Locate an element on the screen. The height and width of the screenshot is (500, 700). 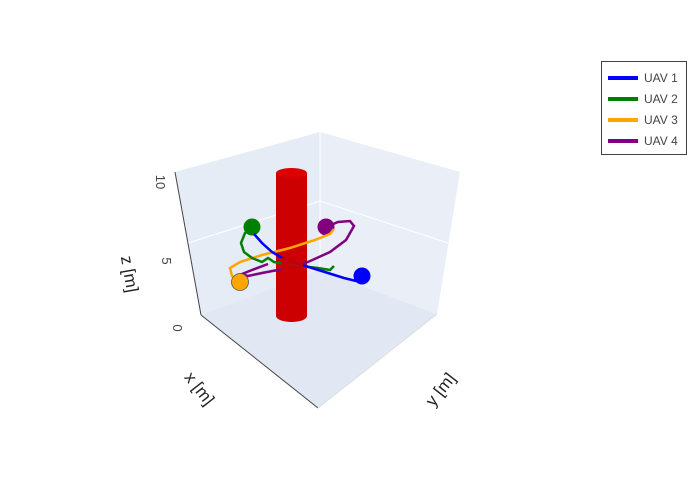
legend-item-uav-1: UAV 1 is located at coordinates (643, 78).